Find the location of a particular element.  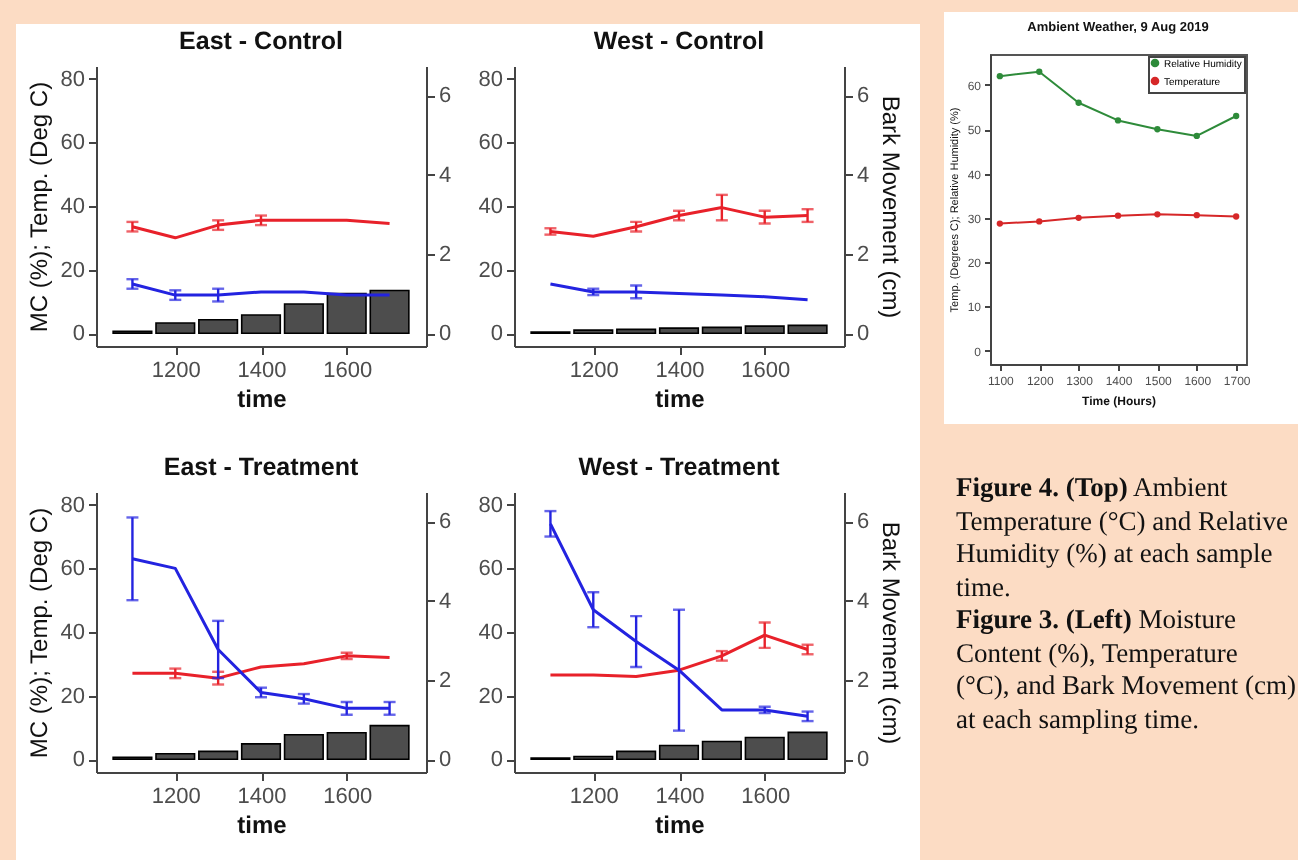

chart-title: West - Control is located at coordinates (679, 41).